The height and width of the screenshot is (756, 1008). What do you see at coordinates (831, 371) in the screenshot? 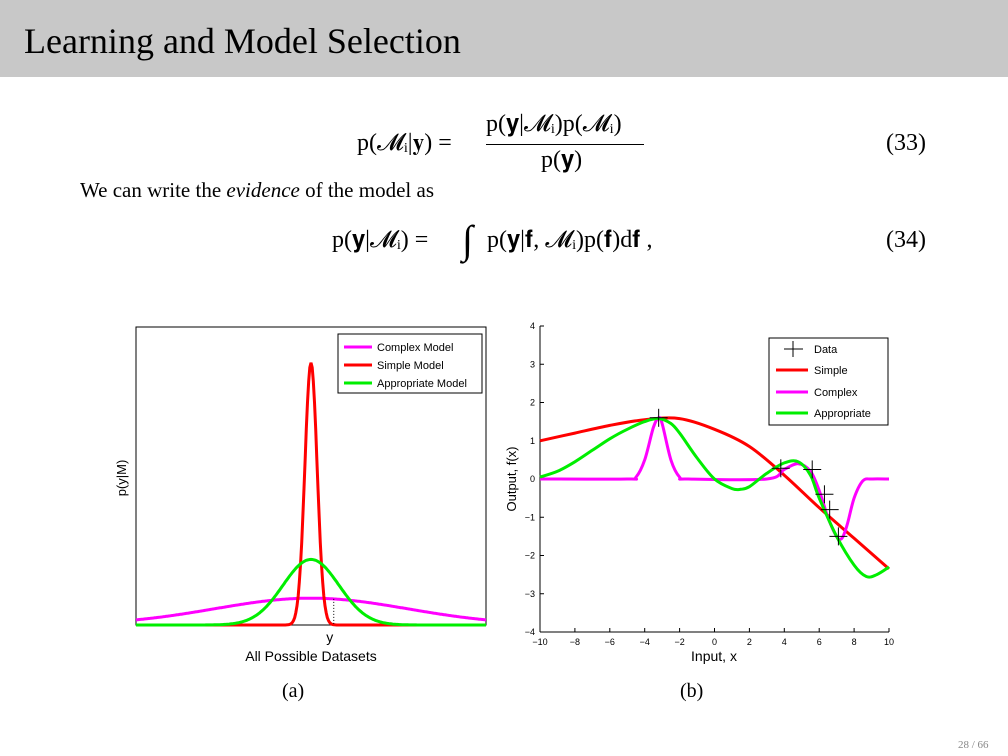
I see `fig-b-legend-simple: Simple` at bounding box center [831, 371].